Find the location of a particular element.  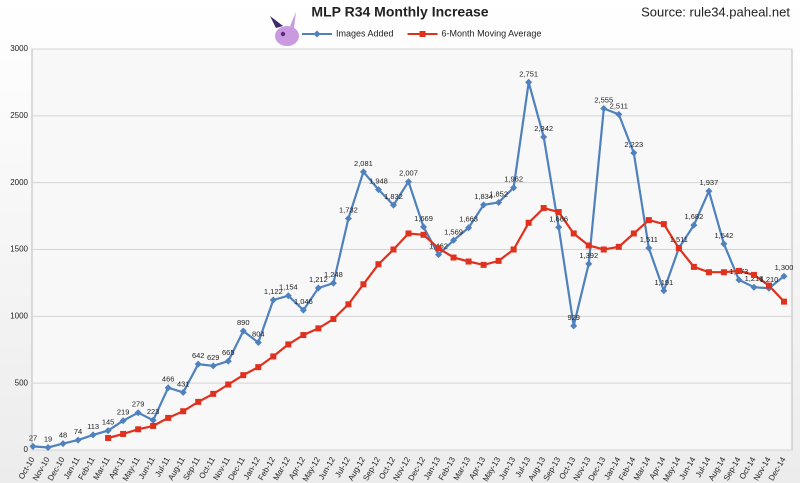

y-tick-label: 2000 is located at coordinates (19, 182).